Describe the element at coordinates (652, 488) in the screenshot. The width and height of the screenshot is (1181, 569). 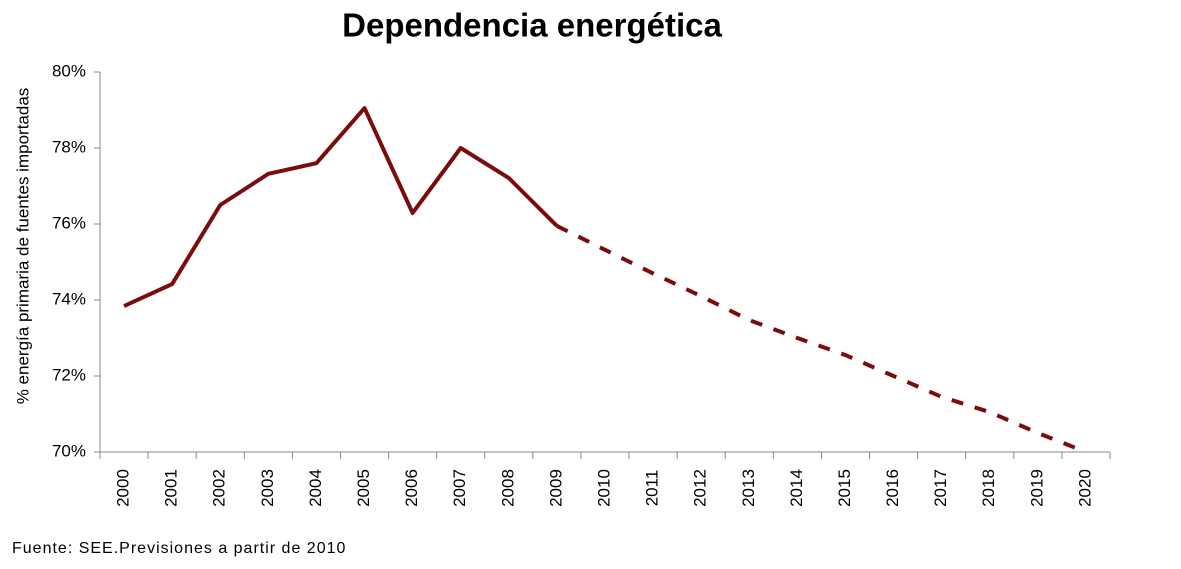
I see `x-tick-label: 2011` at that location.